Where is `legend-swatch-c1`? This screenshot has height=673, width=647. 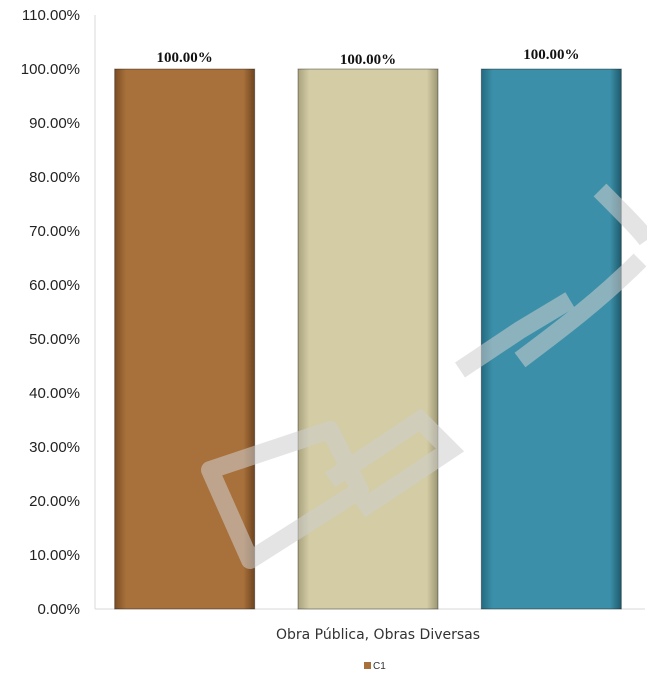 legend-swatch-c1 is located at coordinates (367, 665).